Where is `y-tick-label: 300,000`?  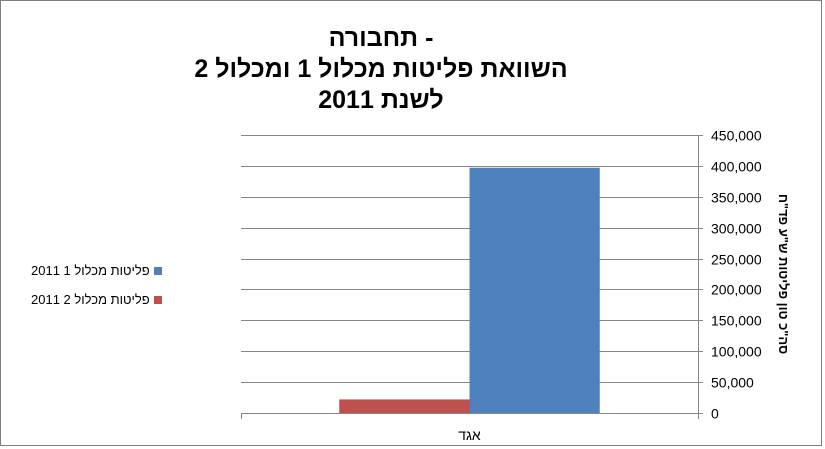
y-tick-label: 300,000 is located at coordinates (736, 229).